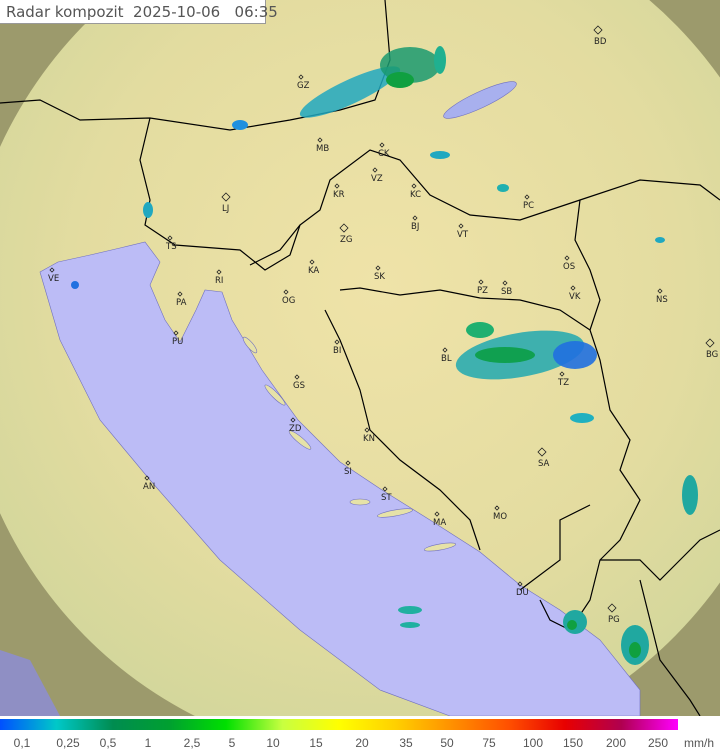  I want to click on city-label-ns: NS, so click(662, 300).